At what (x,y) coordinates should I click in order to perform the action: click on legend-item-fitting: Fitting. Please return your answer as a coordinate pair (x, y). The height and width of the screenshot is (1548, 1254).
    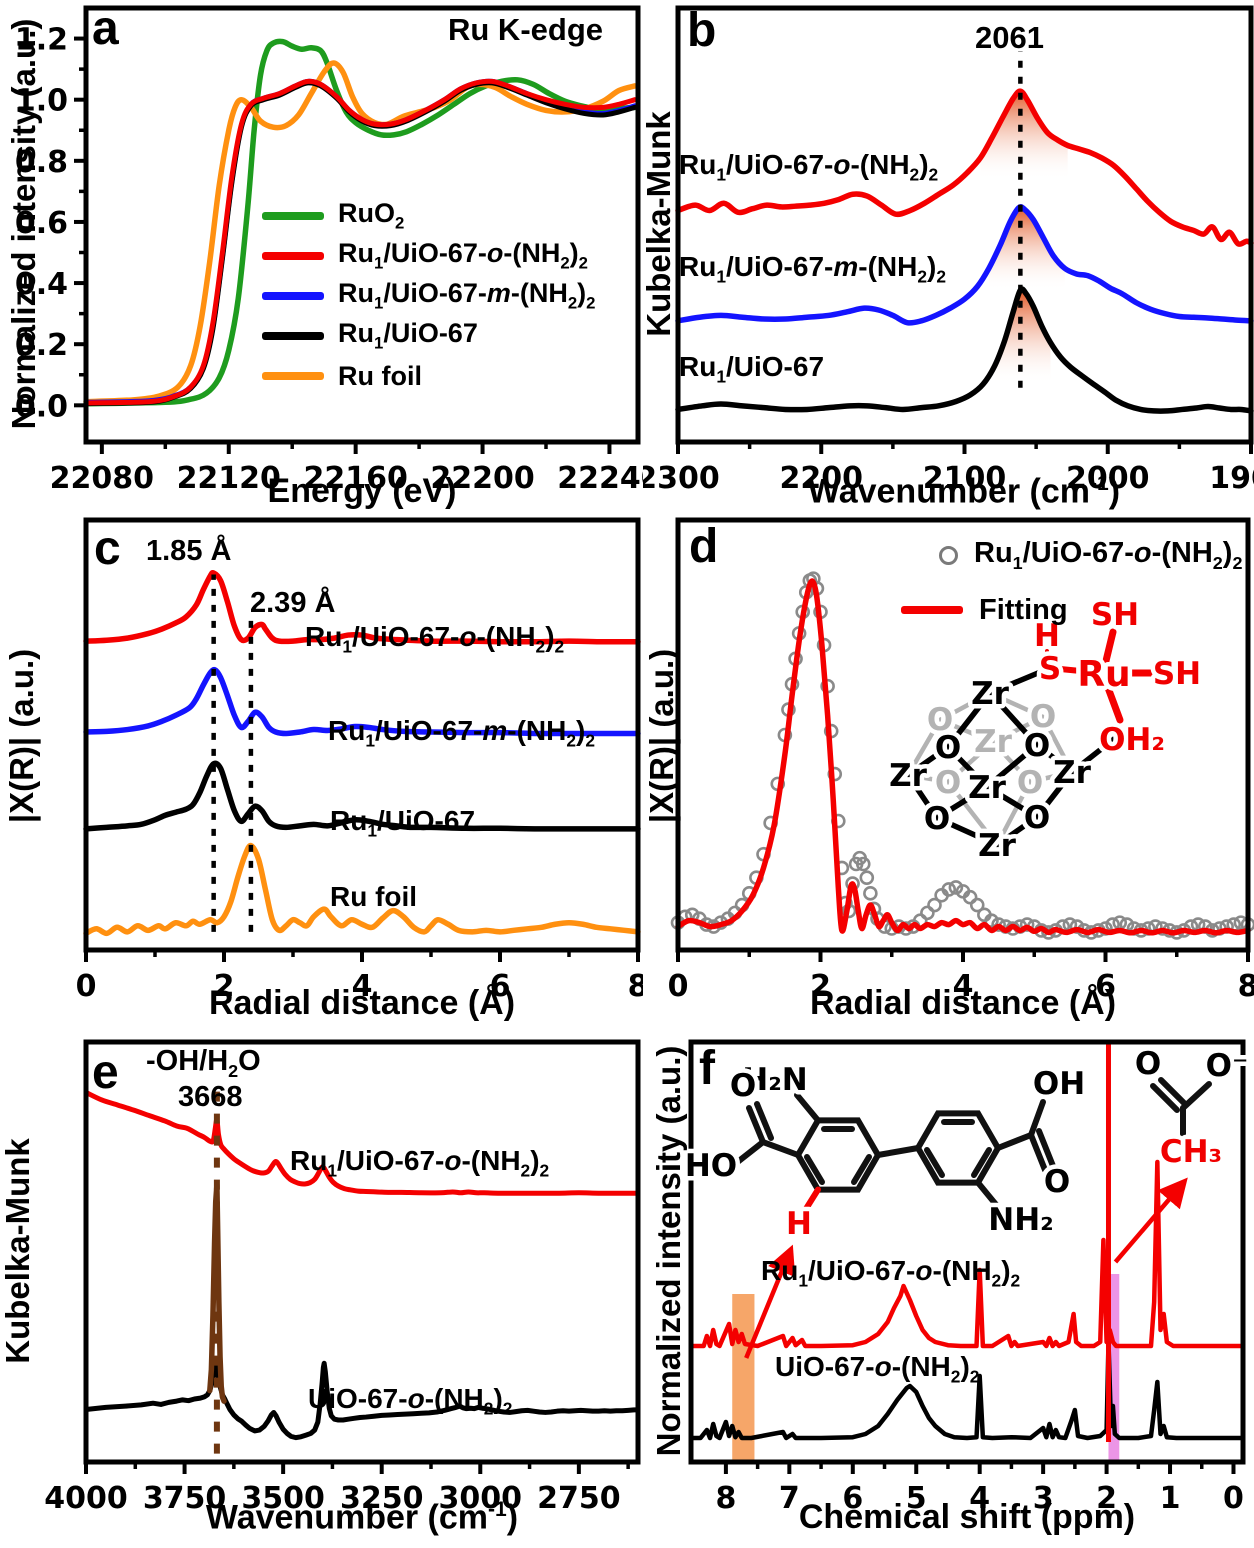
    Looking at the image, I should click on (984, 610).